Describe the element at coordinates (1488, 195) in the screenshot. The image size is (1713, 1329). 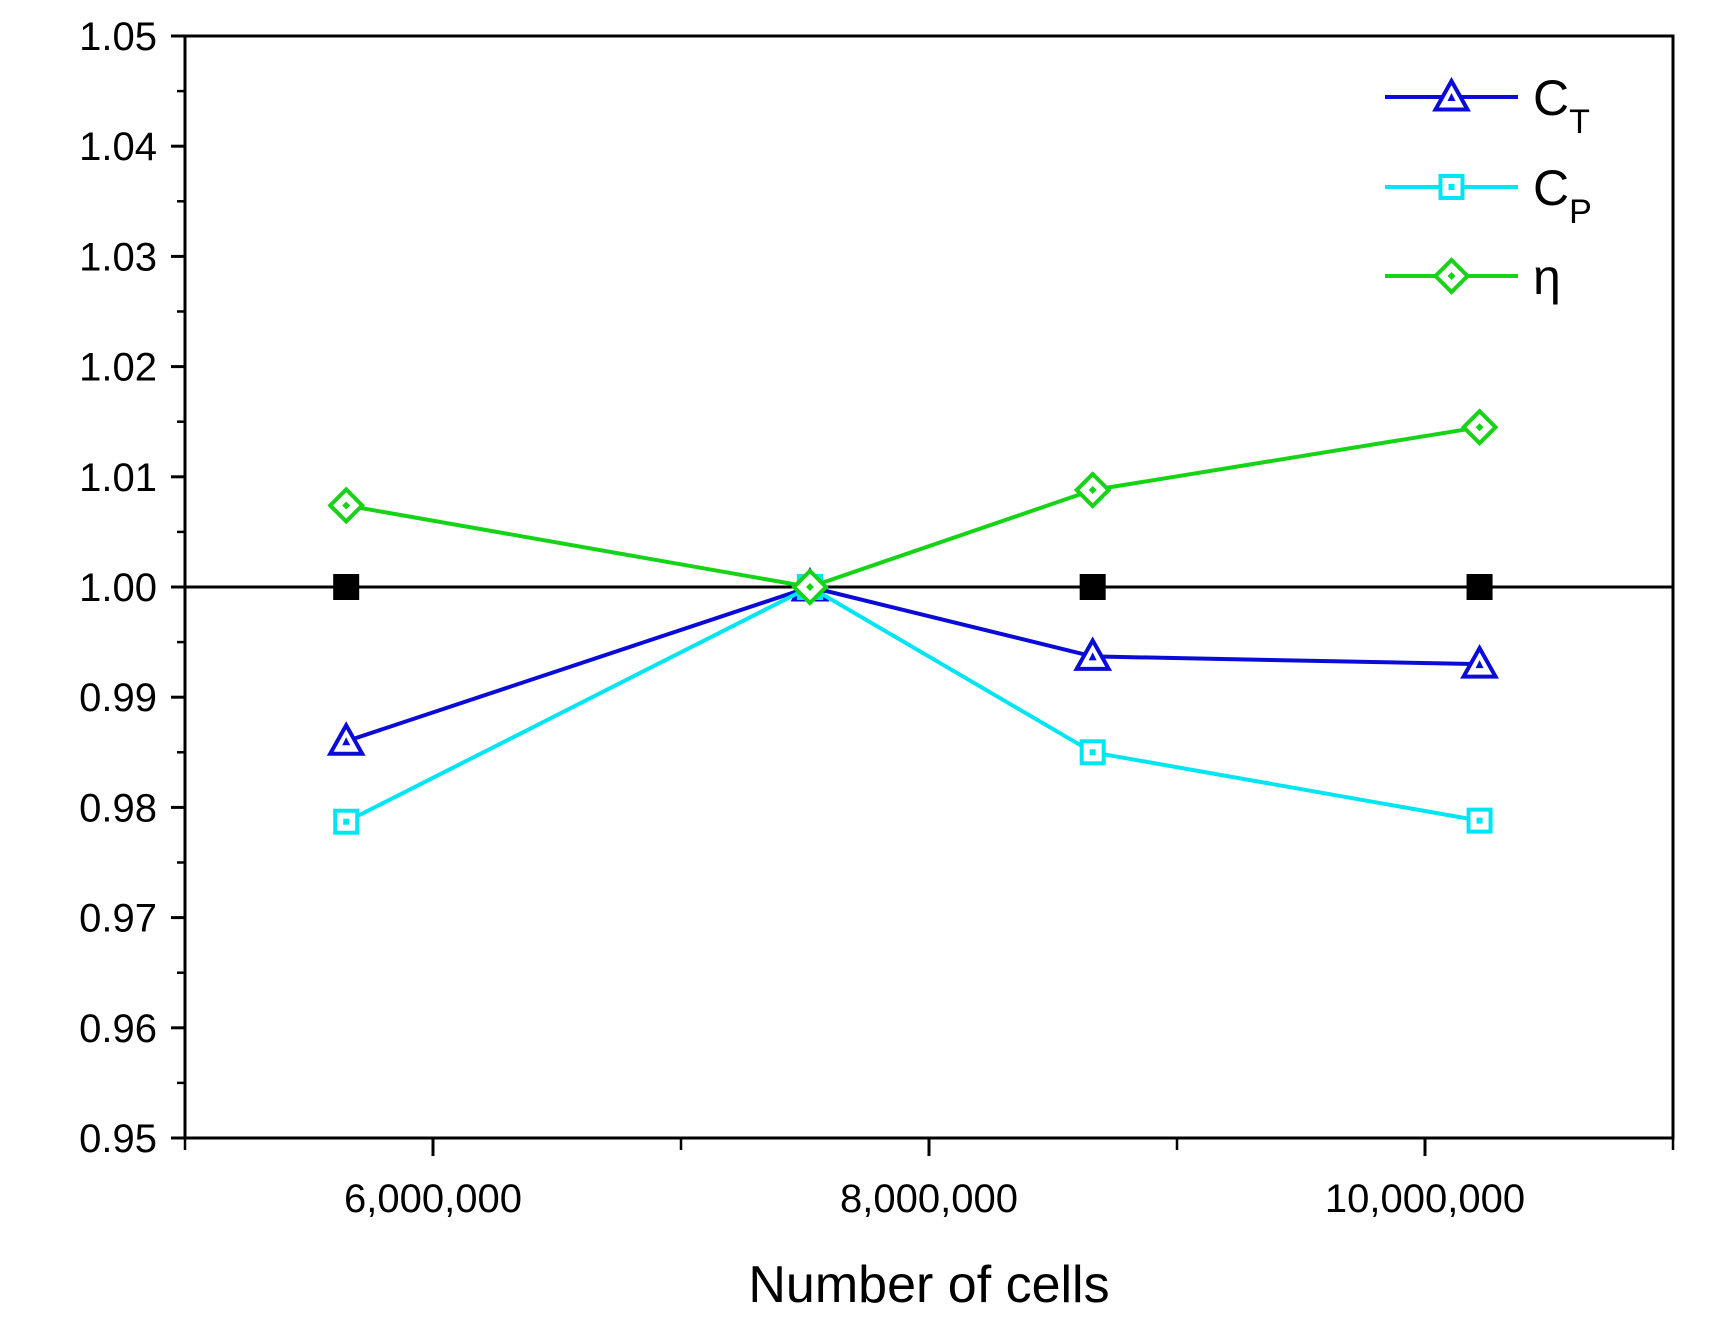
I see `legend-item-c-p: CP` at that location.